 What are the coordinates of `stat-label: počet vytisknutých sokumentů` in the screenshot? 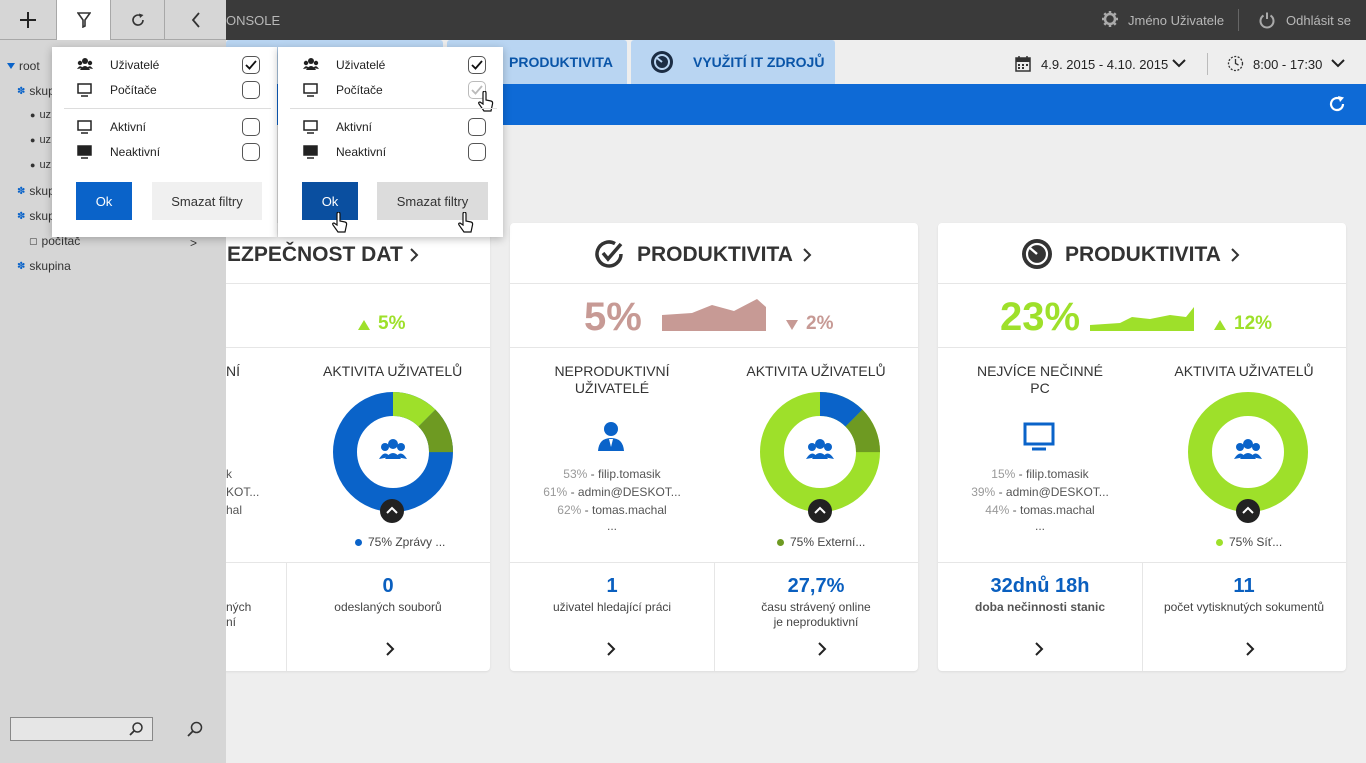 It's located at (1244, 607).